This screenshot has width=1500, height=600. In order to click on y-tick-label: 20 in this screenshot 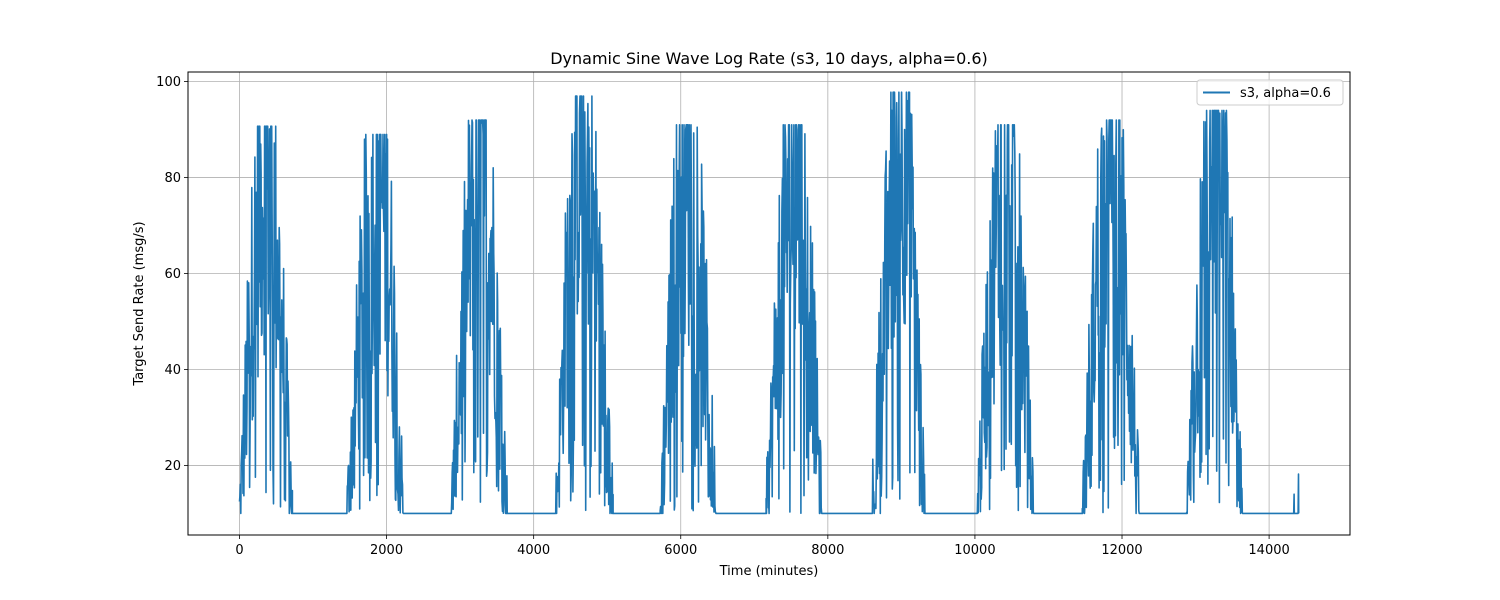, I will do `click(172, 466)`.